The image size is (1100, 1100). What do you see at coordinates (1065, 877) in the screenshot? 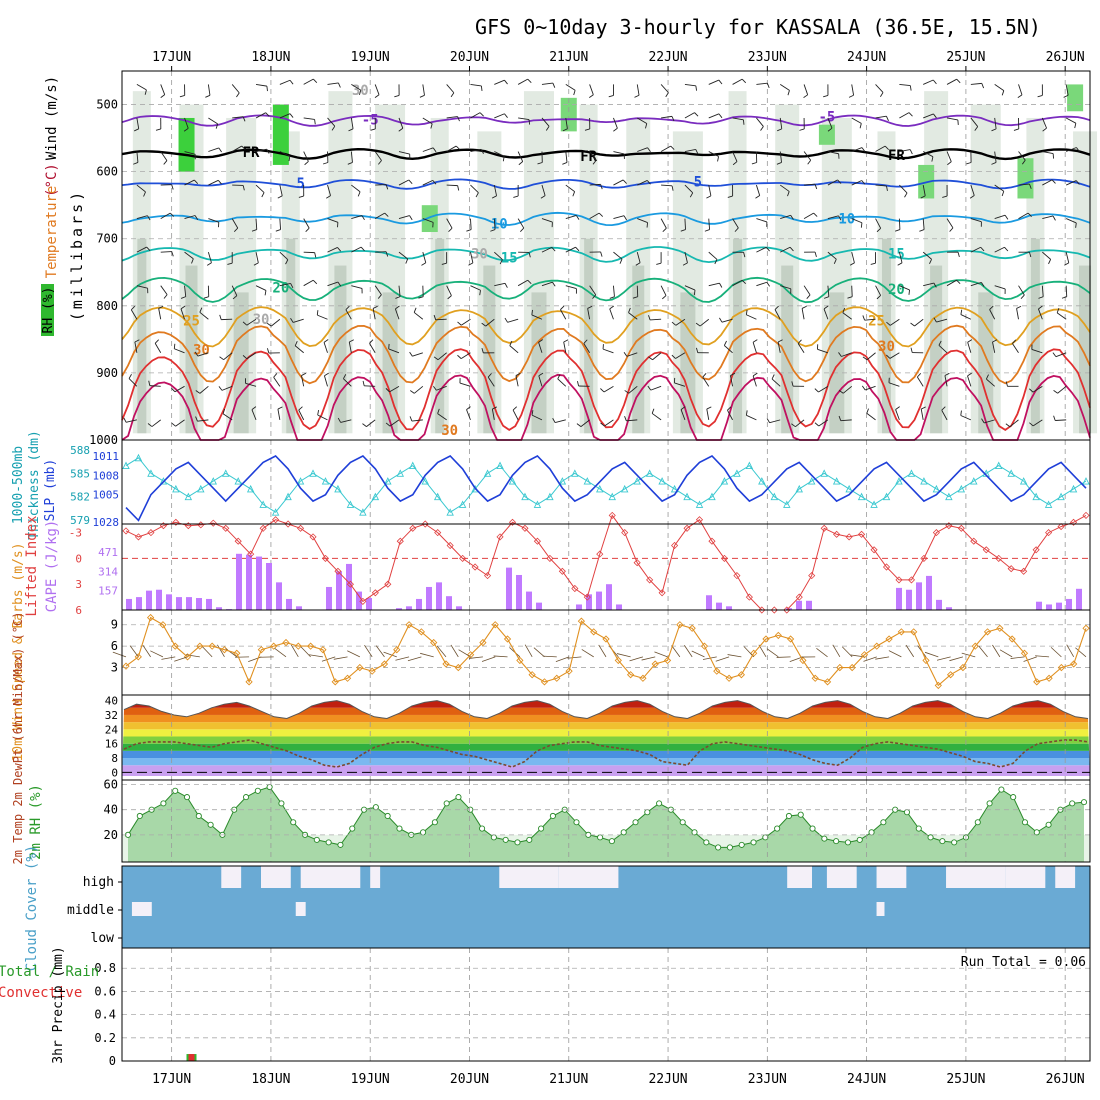
I see `cloud-high-gap` at bounding box center [1065, 877].